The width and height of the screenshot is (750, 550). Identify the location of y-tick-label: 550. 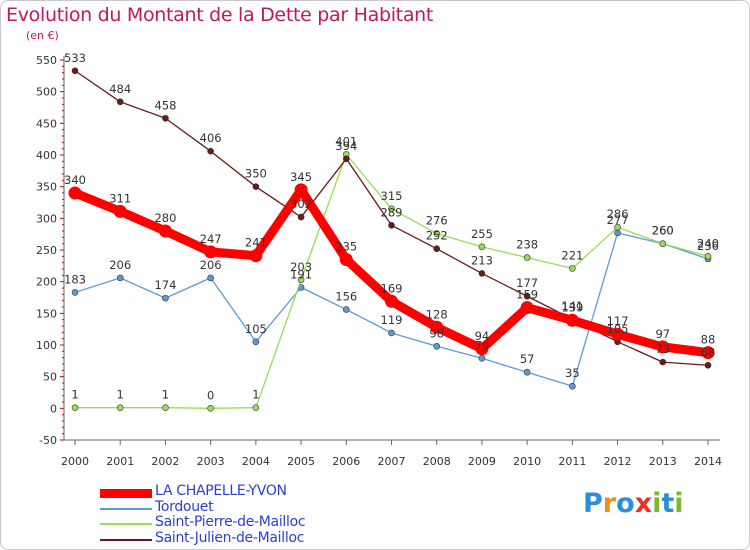
(46, 60).